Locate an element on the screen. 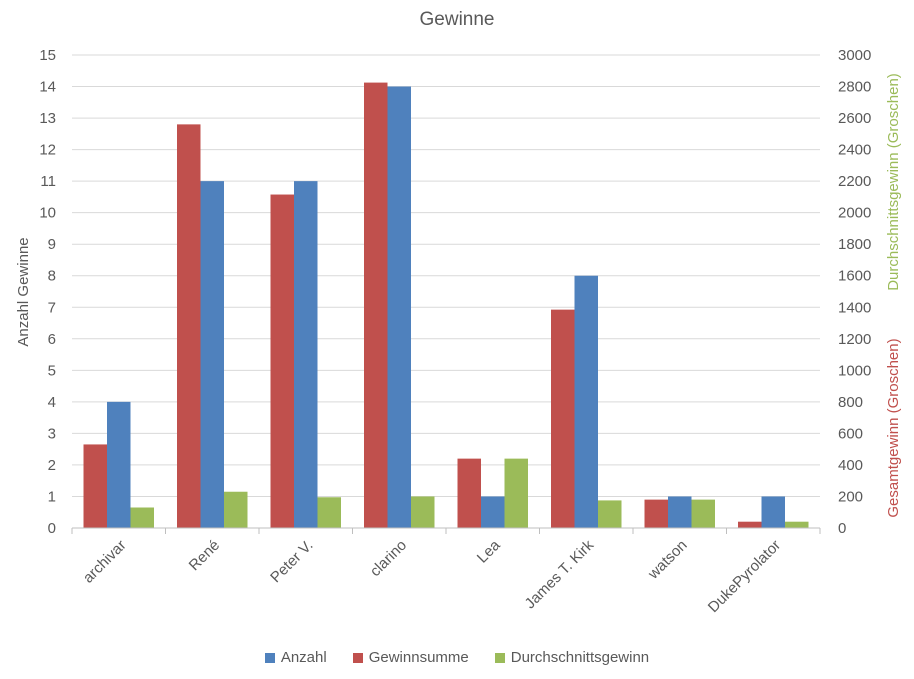 The height and width of the screenshot is (679, 914). y-left-tick-label: 11 is located at coordinates (48, 181).